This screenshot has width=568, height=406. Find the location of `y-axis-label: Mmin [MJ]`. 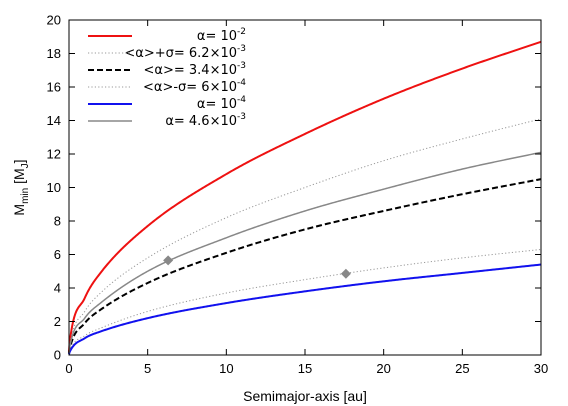

y-axis-label: Mmin [MJ] is located at coordinates (21, 187).